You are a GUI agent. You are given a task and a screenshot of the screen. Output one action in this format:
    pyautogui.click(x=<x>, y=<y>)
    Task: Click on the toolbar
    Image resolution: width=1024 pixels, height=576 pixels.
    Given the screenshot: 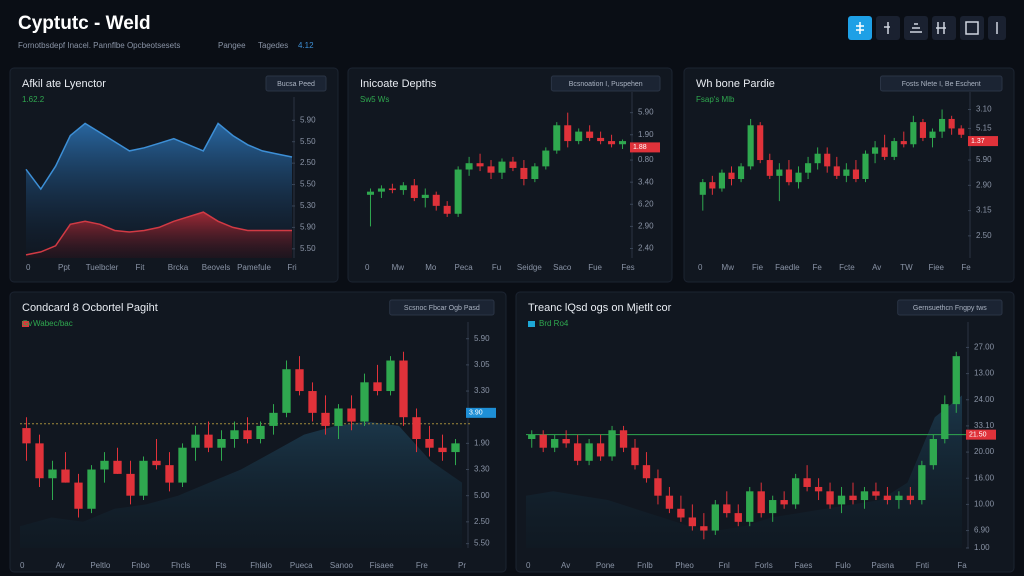 What is the action you would take?
    pyautogui.click(x=927, y=28)
    